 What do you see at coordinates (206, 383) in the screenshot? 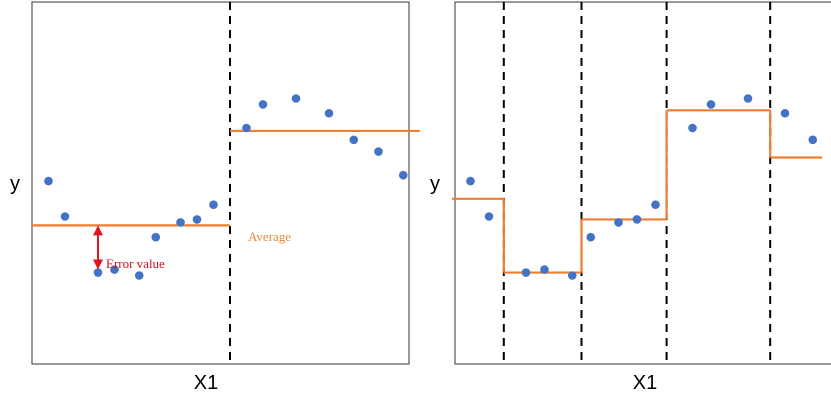
I see `left-x-axis-label: X1` at bounding box center [206, 383].